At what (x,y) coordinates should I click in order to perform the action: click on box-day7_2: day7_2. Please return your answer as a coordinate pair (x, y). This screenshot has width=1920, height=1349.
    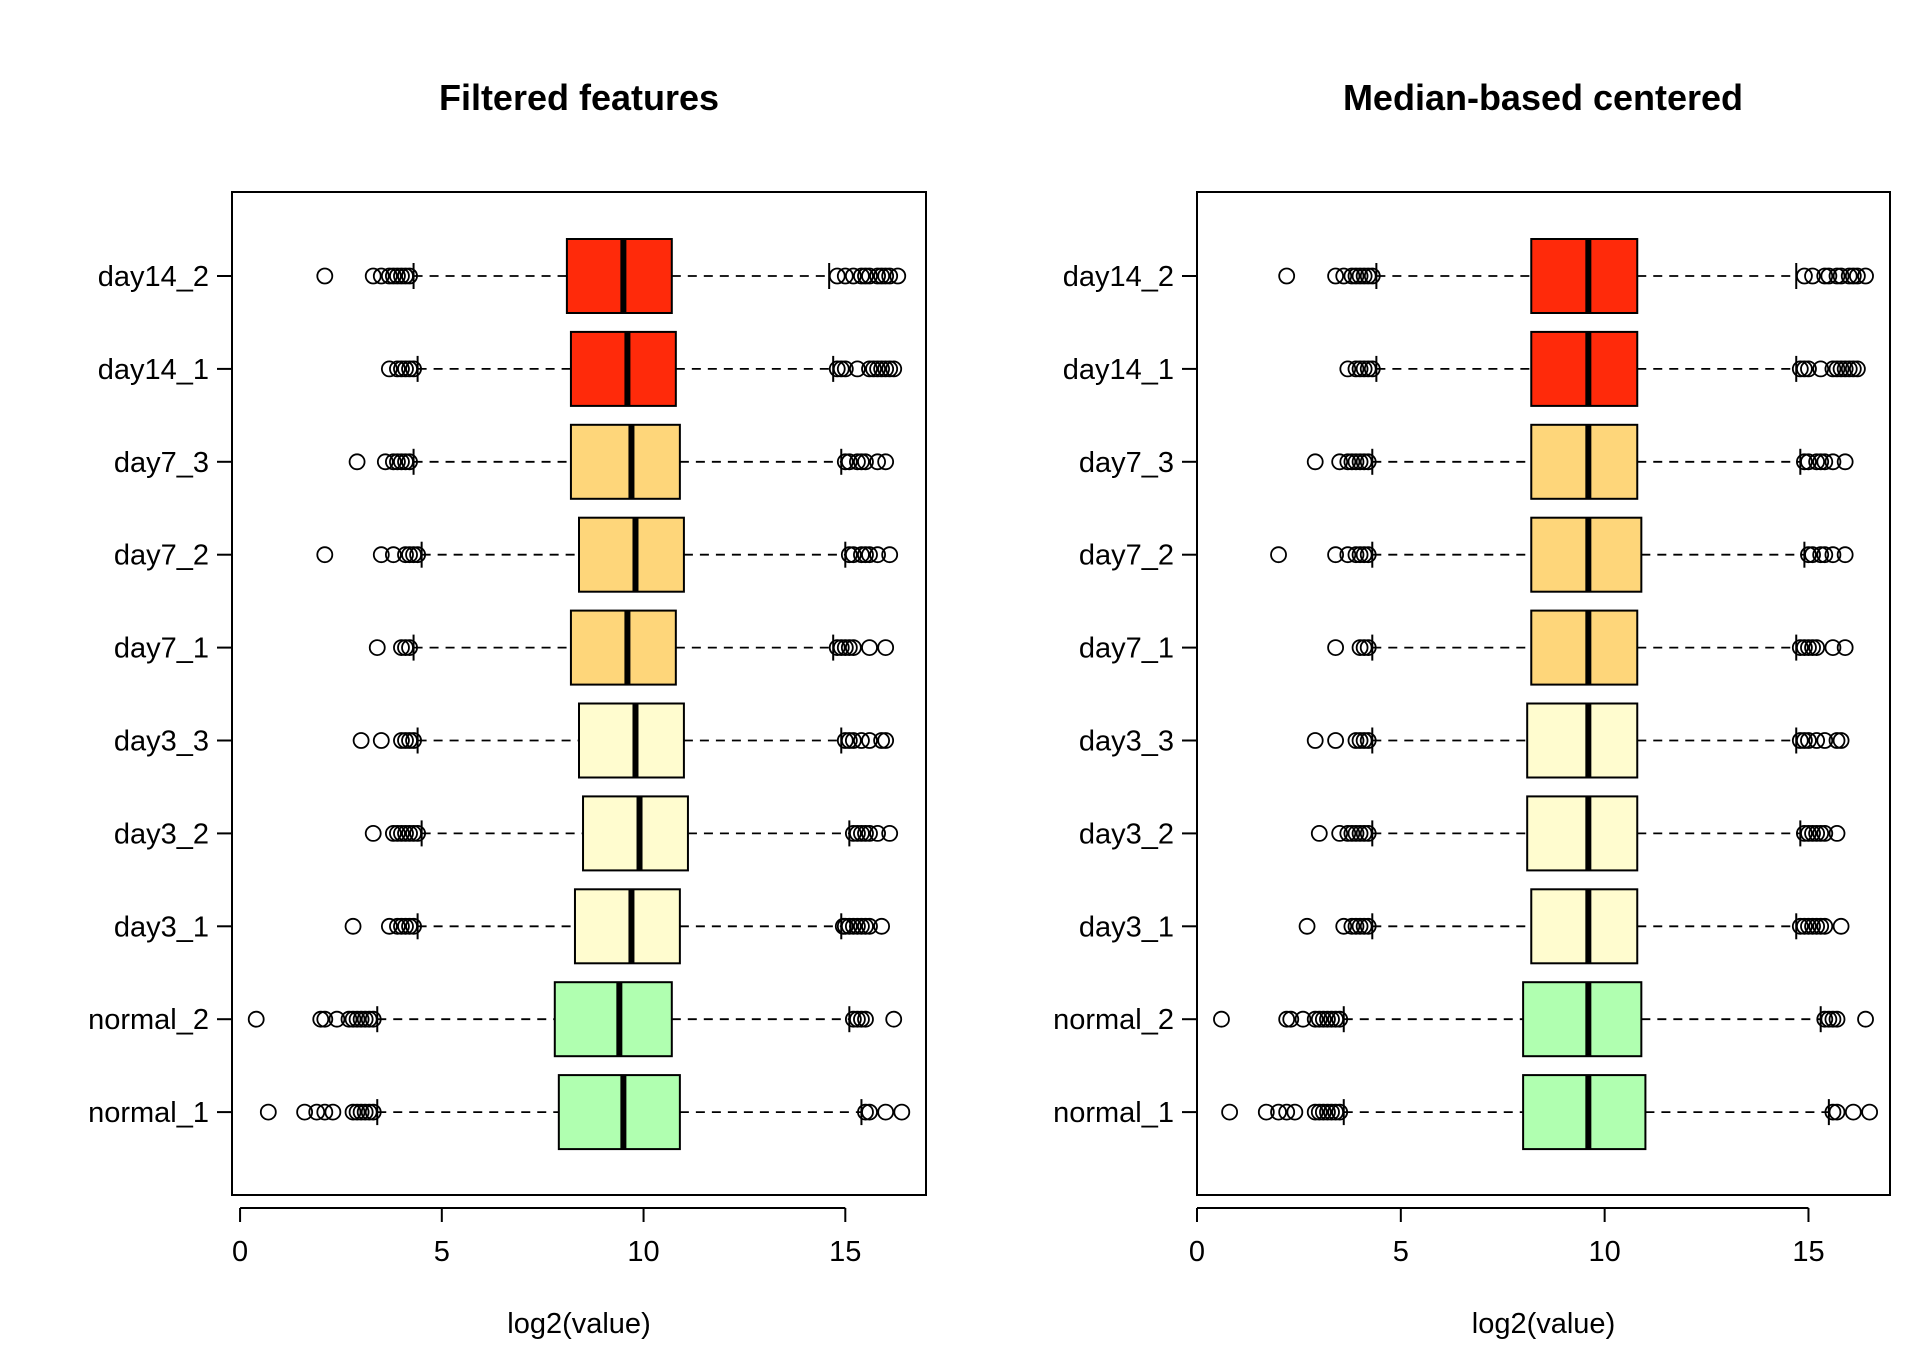
    Looking at the image, I should click on (506, 554).